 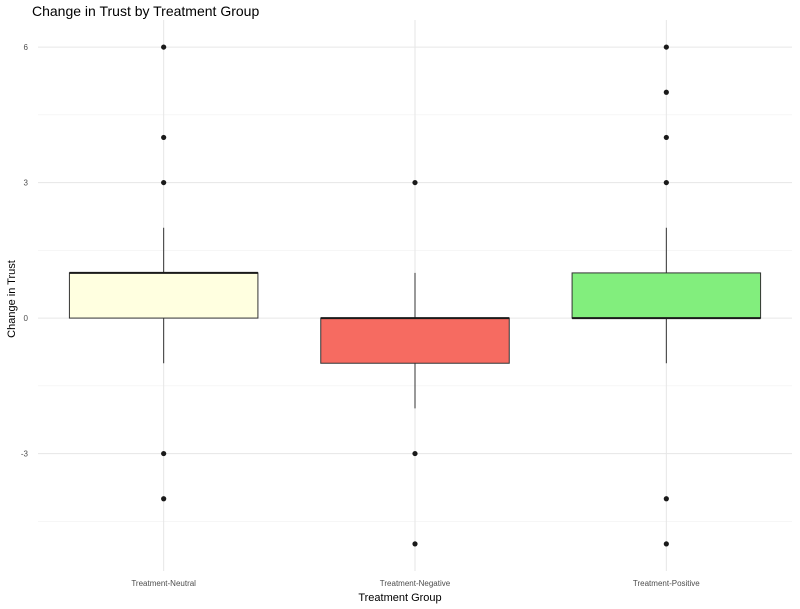 I want to click on x-tick-label: Treatment-Positive, so click(x=666, y=583).